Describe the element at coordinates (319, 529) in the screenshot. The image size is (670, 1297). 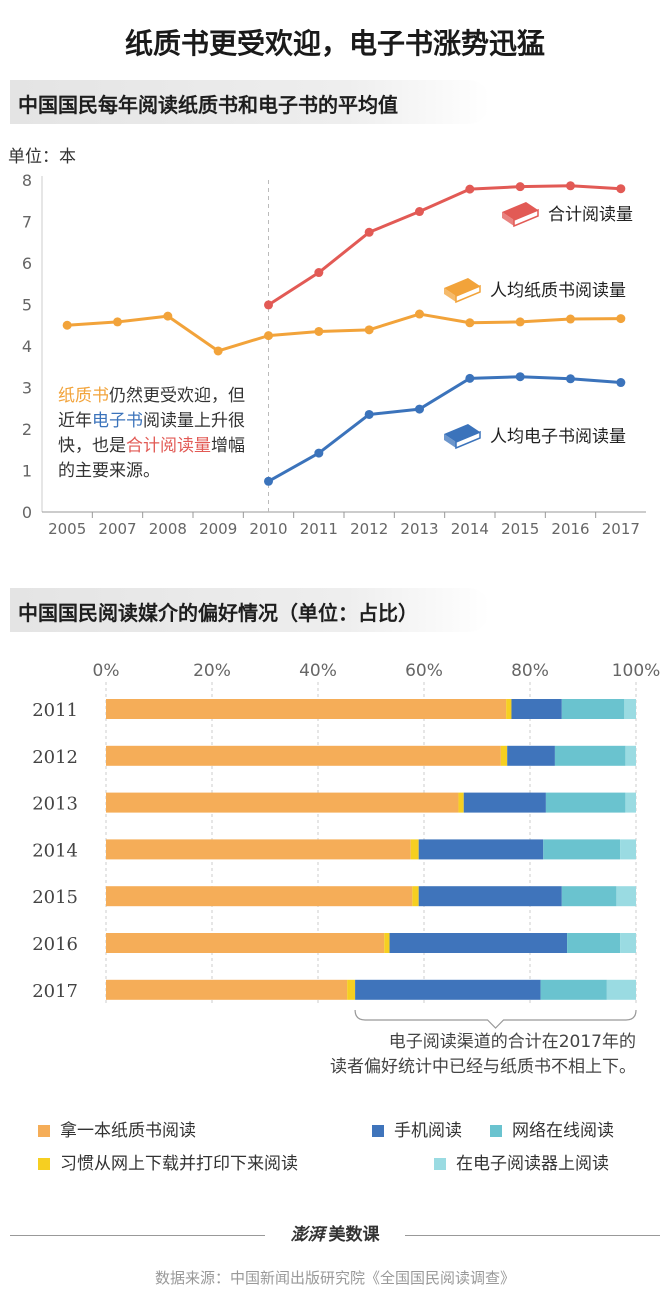
I see `x-tick-label: 2011` at that location.